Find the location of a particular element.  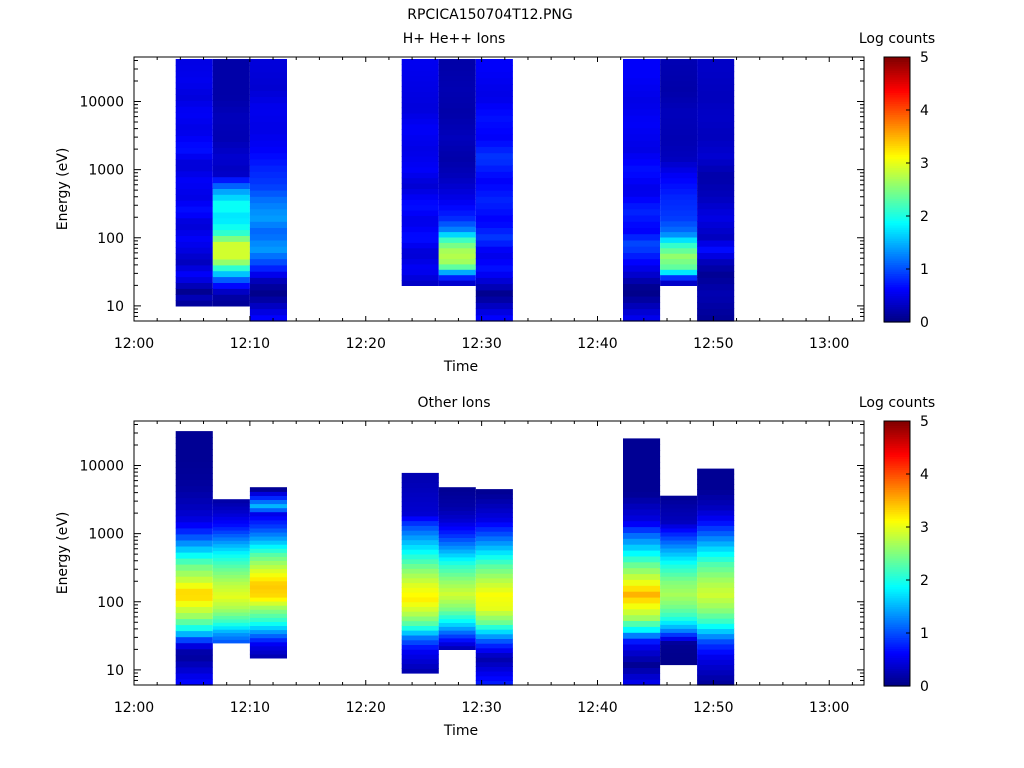

x-tick-label: 12:40 is located at coordinates (597, 344).